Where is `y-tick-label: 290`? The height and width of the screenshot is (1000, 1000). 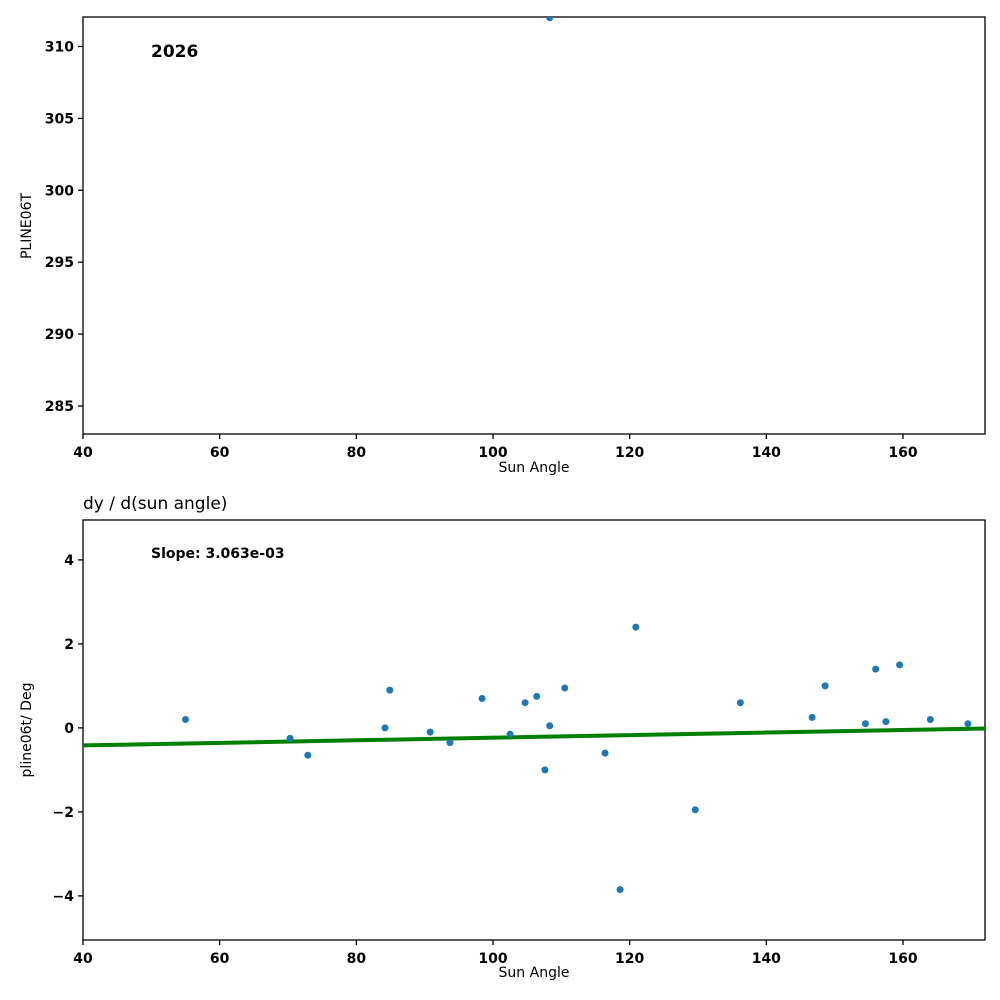
y-tick-label: 290 is located at coordinates (59, 335).